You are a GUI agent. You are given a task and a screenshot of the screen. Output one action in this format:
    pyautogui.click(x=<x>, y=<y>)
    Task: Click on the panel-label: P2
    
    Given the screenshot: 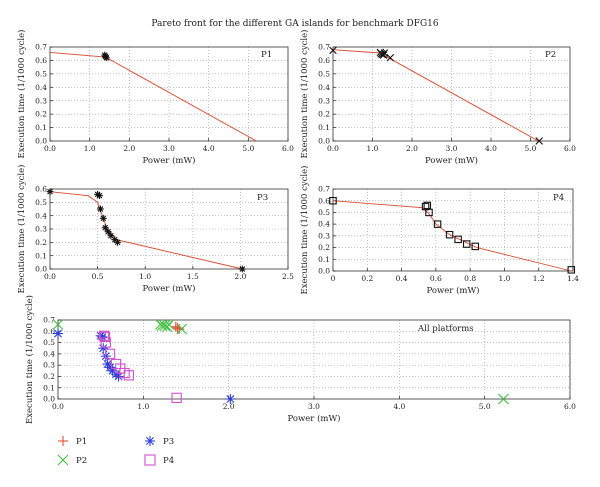 What is the action you would take?
    pyautogui.click(x=550, y=55)
    